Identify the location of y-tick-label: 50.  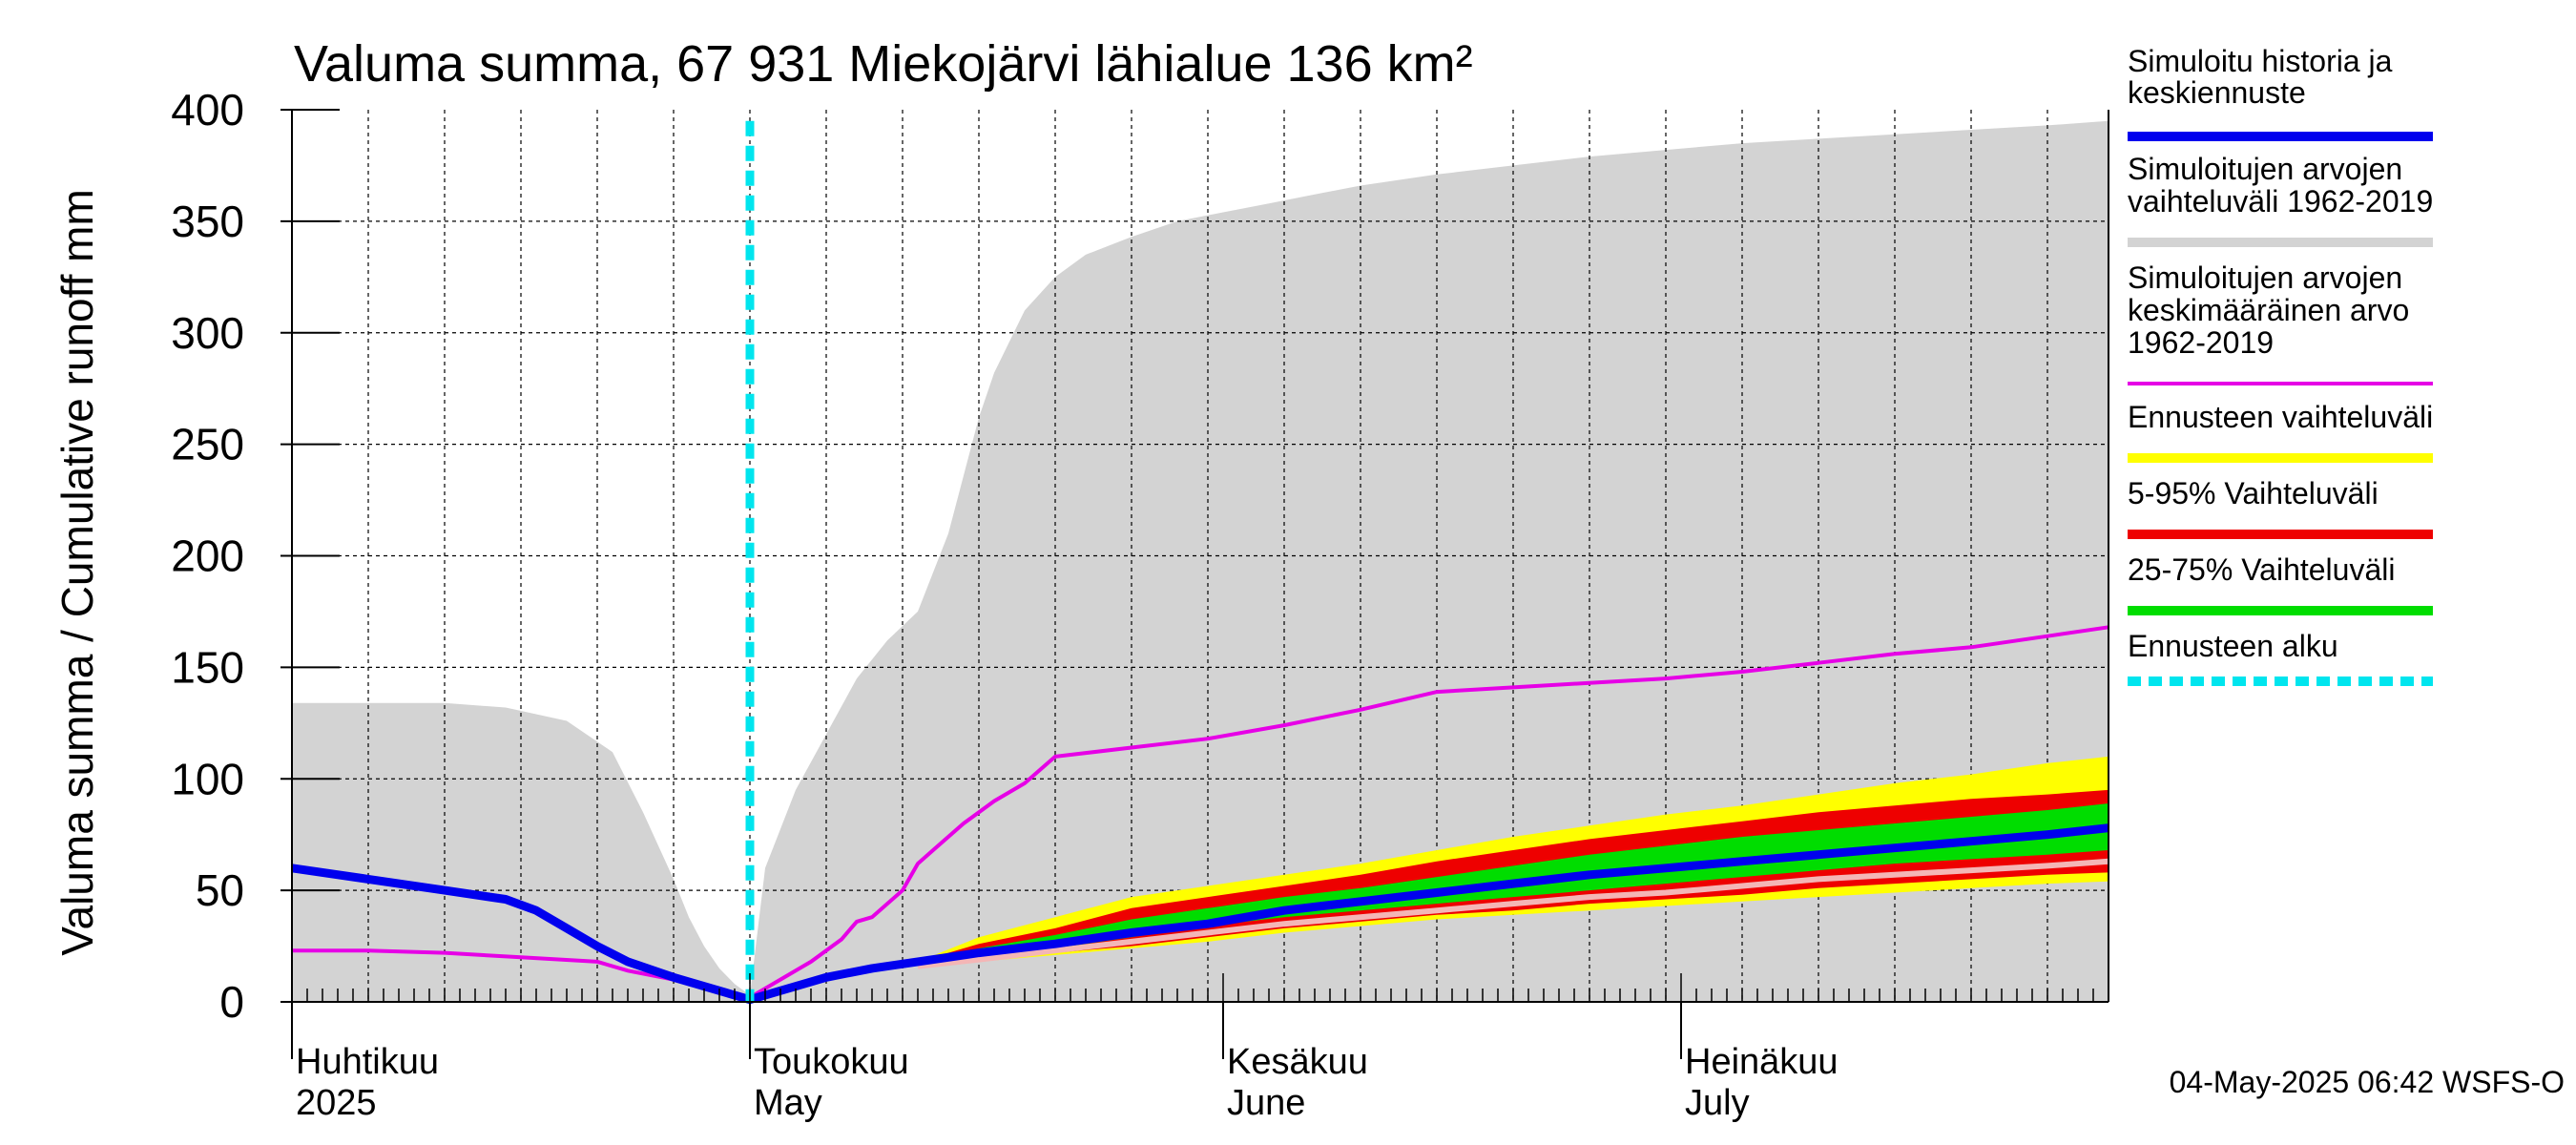
(220, 890).